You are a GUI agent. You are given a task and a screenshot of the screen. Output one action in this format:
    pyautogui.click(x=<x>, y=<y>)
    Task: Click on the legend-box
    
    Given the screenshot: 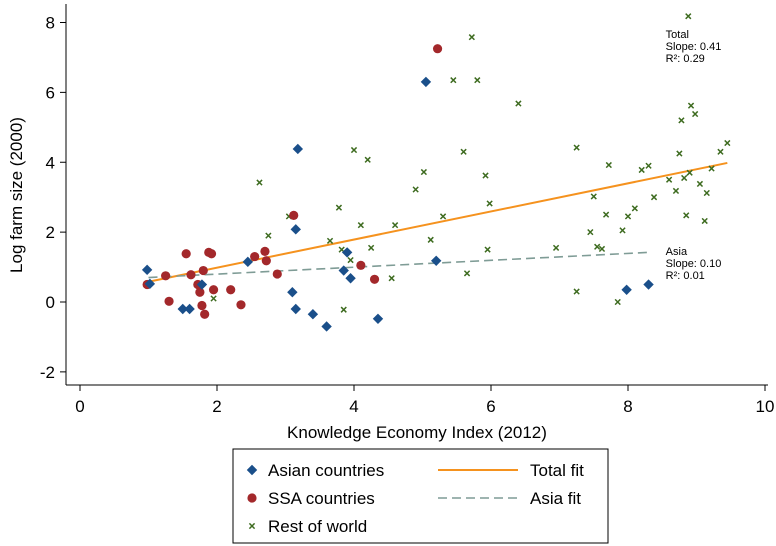 What is the action you would take?
    pyautogui.click(x=420, y=496)
    